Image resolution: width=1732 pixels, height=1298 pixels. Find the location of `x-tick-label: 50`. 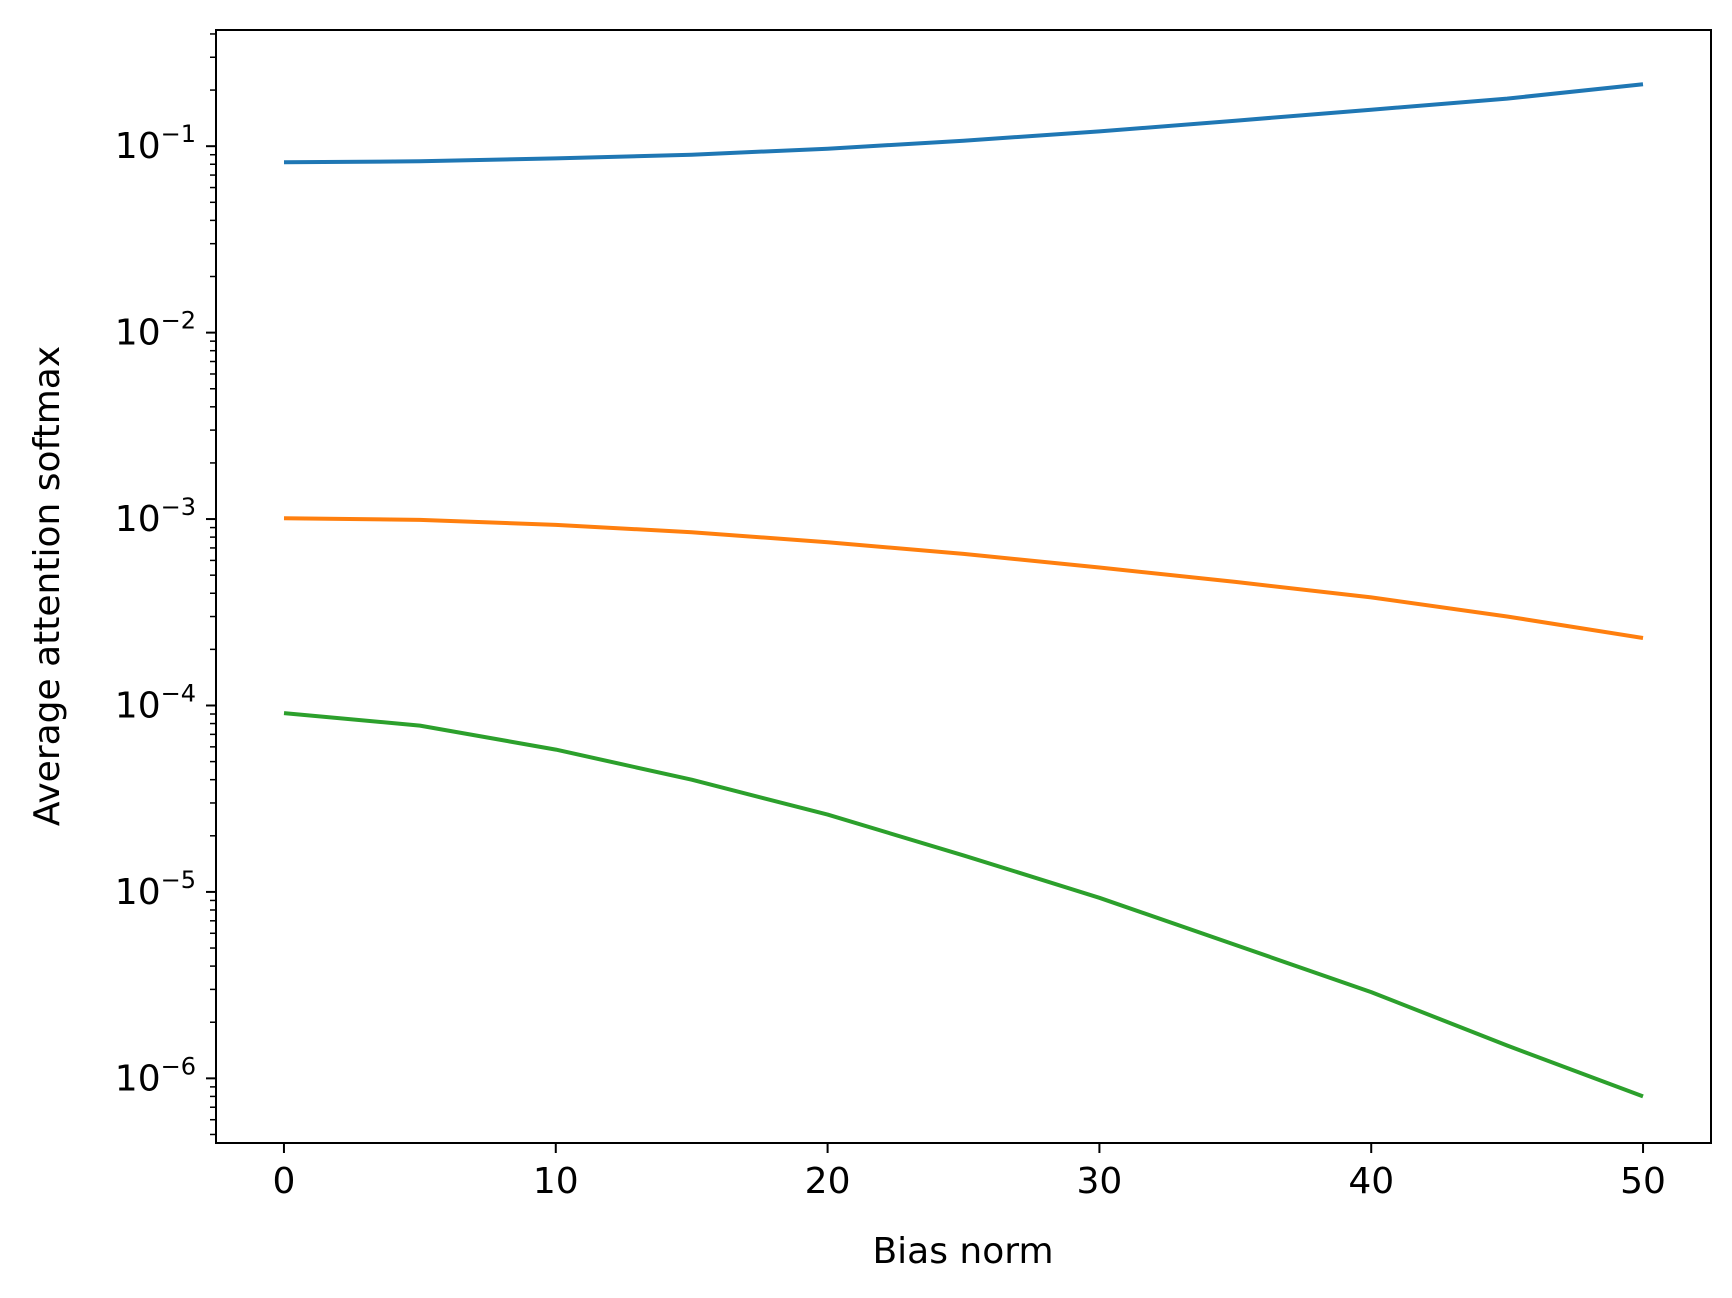

x-tick-label: 50 is located at coordinates (1643, 1181).